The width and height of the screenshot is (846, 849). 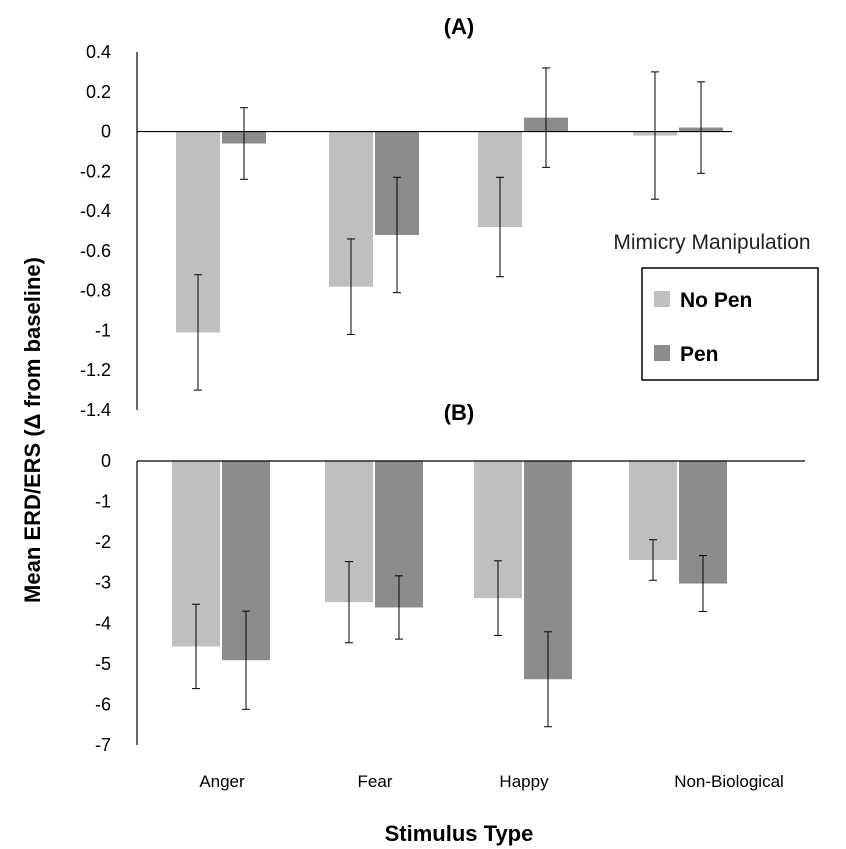 I want to click on legend-swatch-pen, so click(x=662, y=353).